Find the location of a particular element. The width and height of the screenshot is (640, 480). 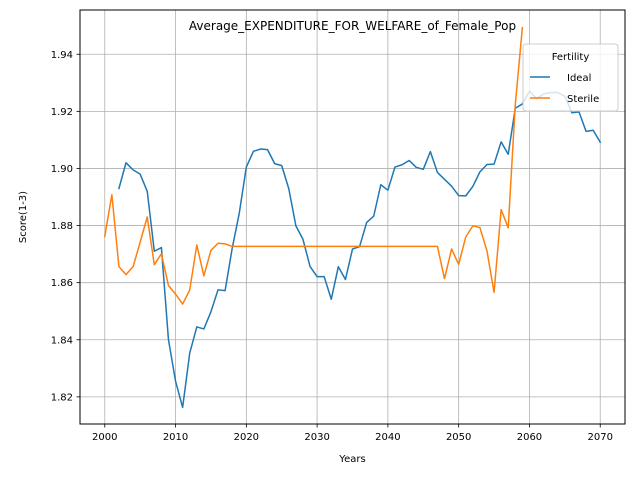

legend-title: Fertility is located at coordinates (571, 57).